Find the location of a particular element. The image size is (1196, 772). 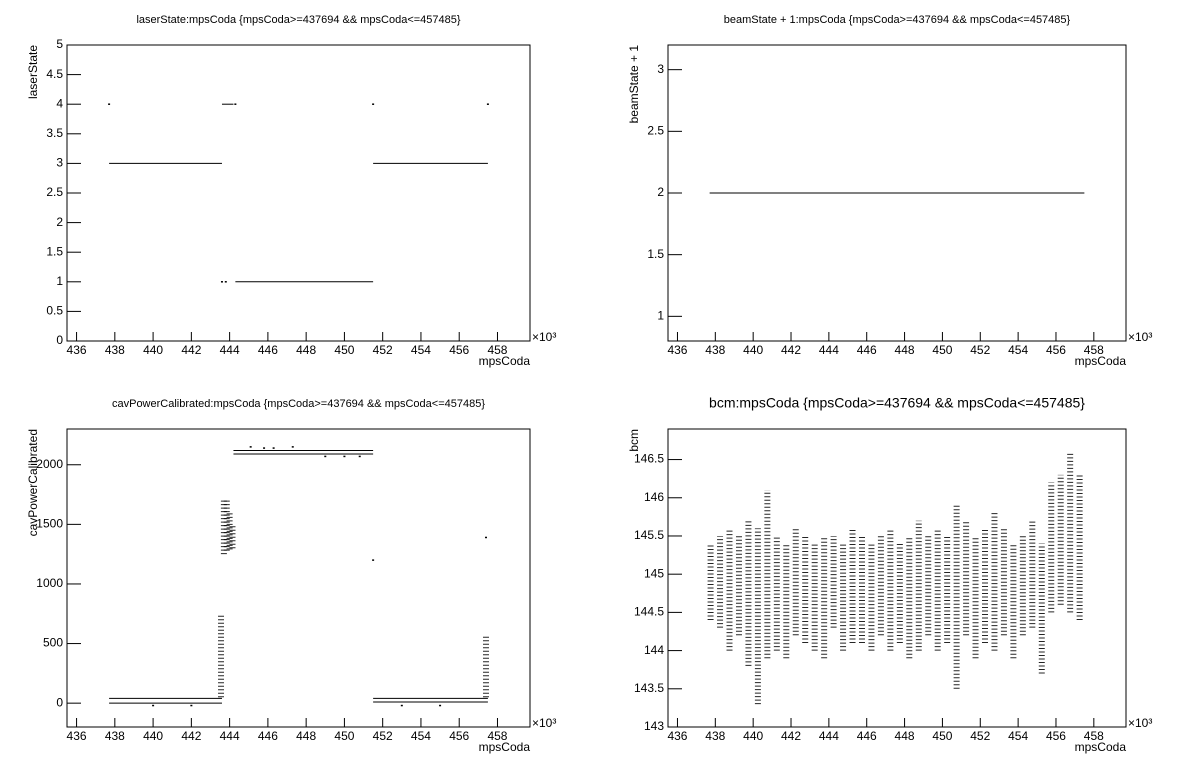

y-tick-label: 4 is located at coordinates (59, 103).